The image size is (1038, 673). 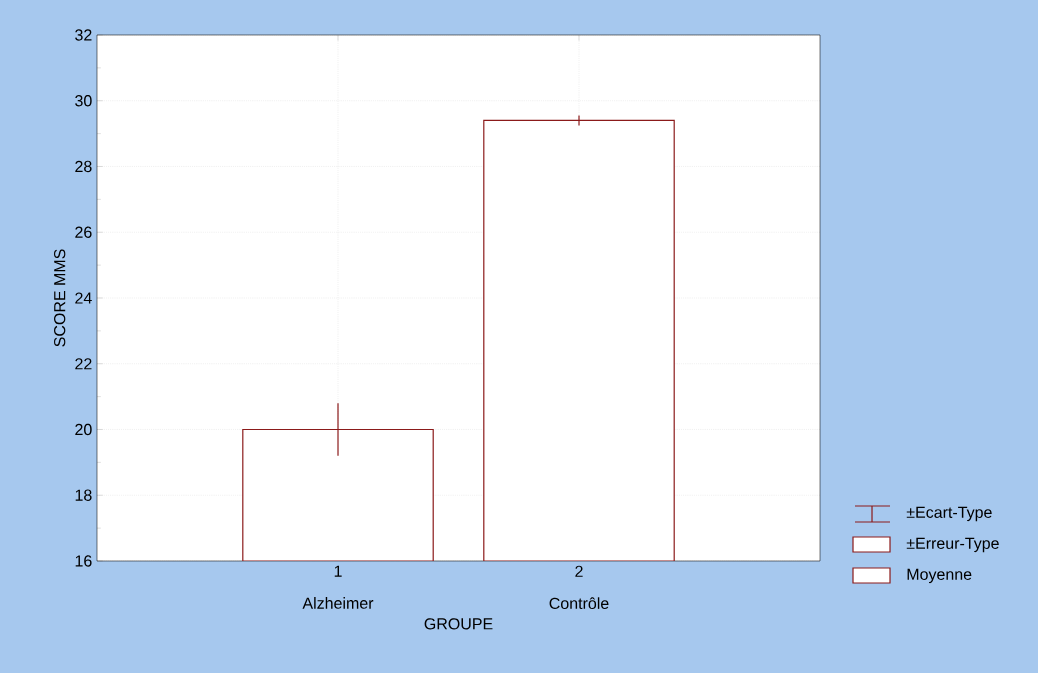 I want to click on y-tick-label: 28, so click(x=83, y=166).